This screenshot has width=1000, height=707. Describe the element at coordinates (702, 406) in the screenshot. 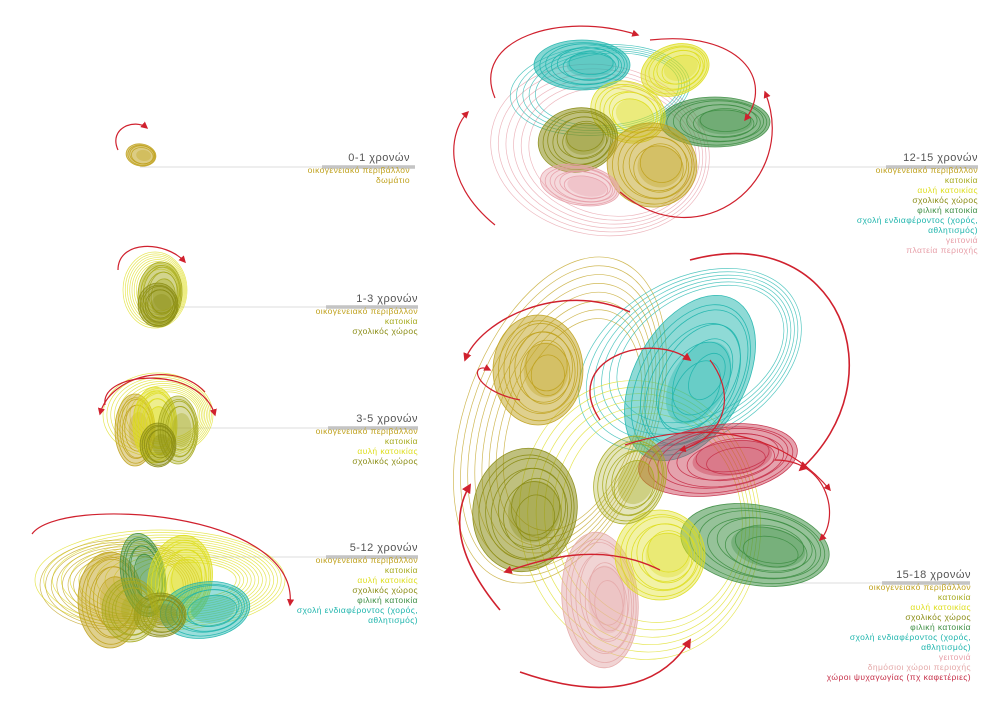

I see `arrow-15-18j` at that location.